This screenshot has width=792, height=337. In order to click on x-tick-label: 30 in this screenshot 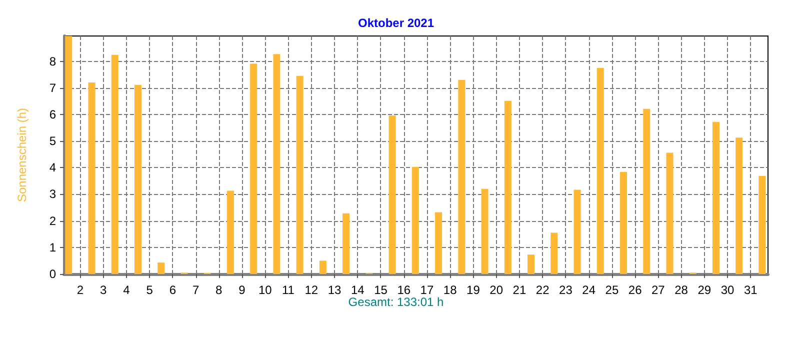, I will do `click(727, 290)`.